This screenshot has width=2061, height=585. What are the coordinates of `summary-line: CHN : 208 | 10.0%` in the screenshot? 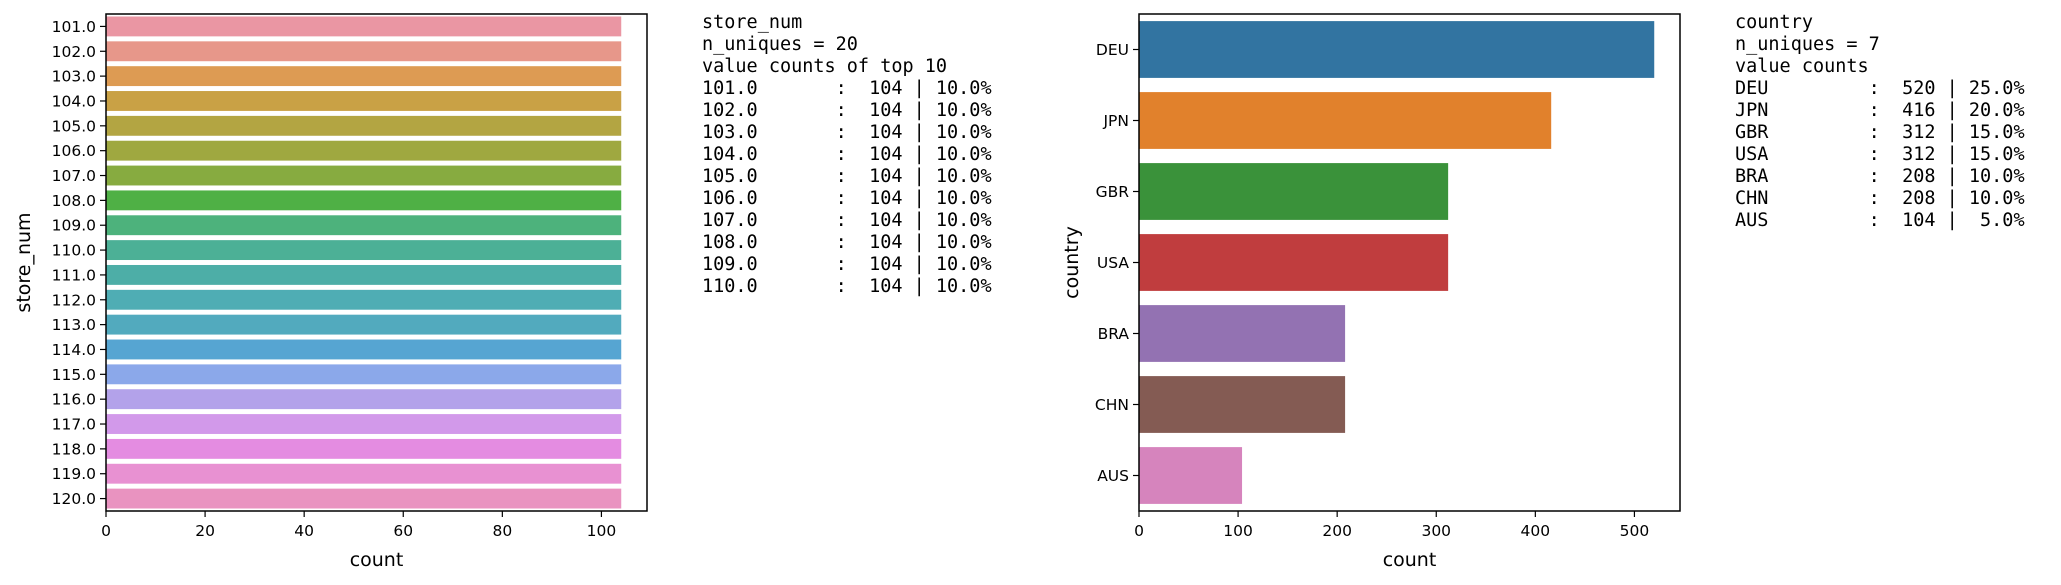 It's located at (1880, 198).